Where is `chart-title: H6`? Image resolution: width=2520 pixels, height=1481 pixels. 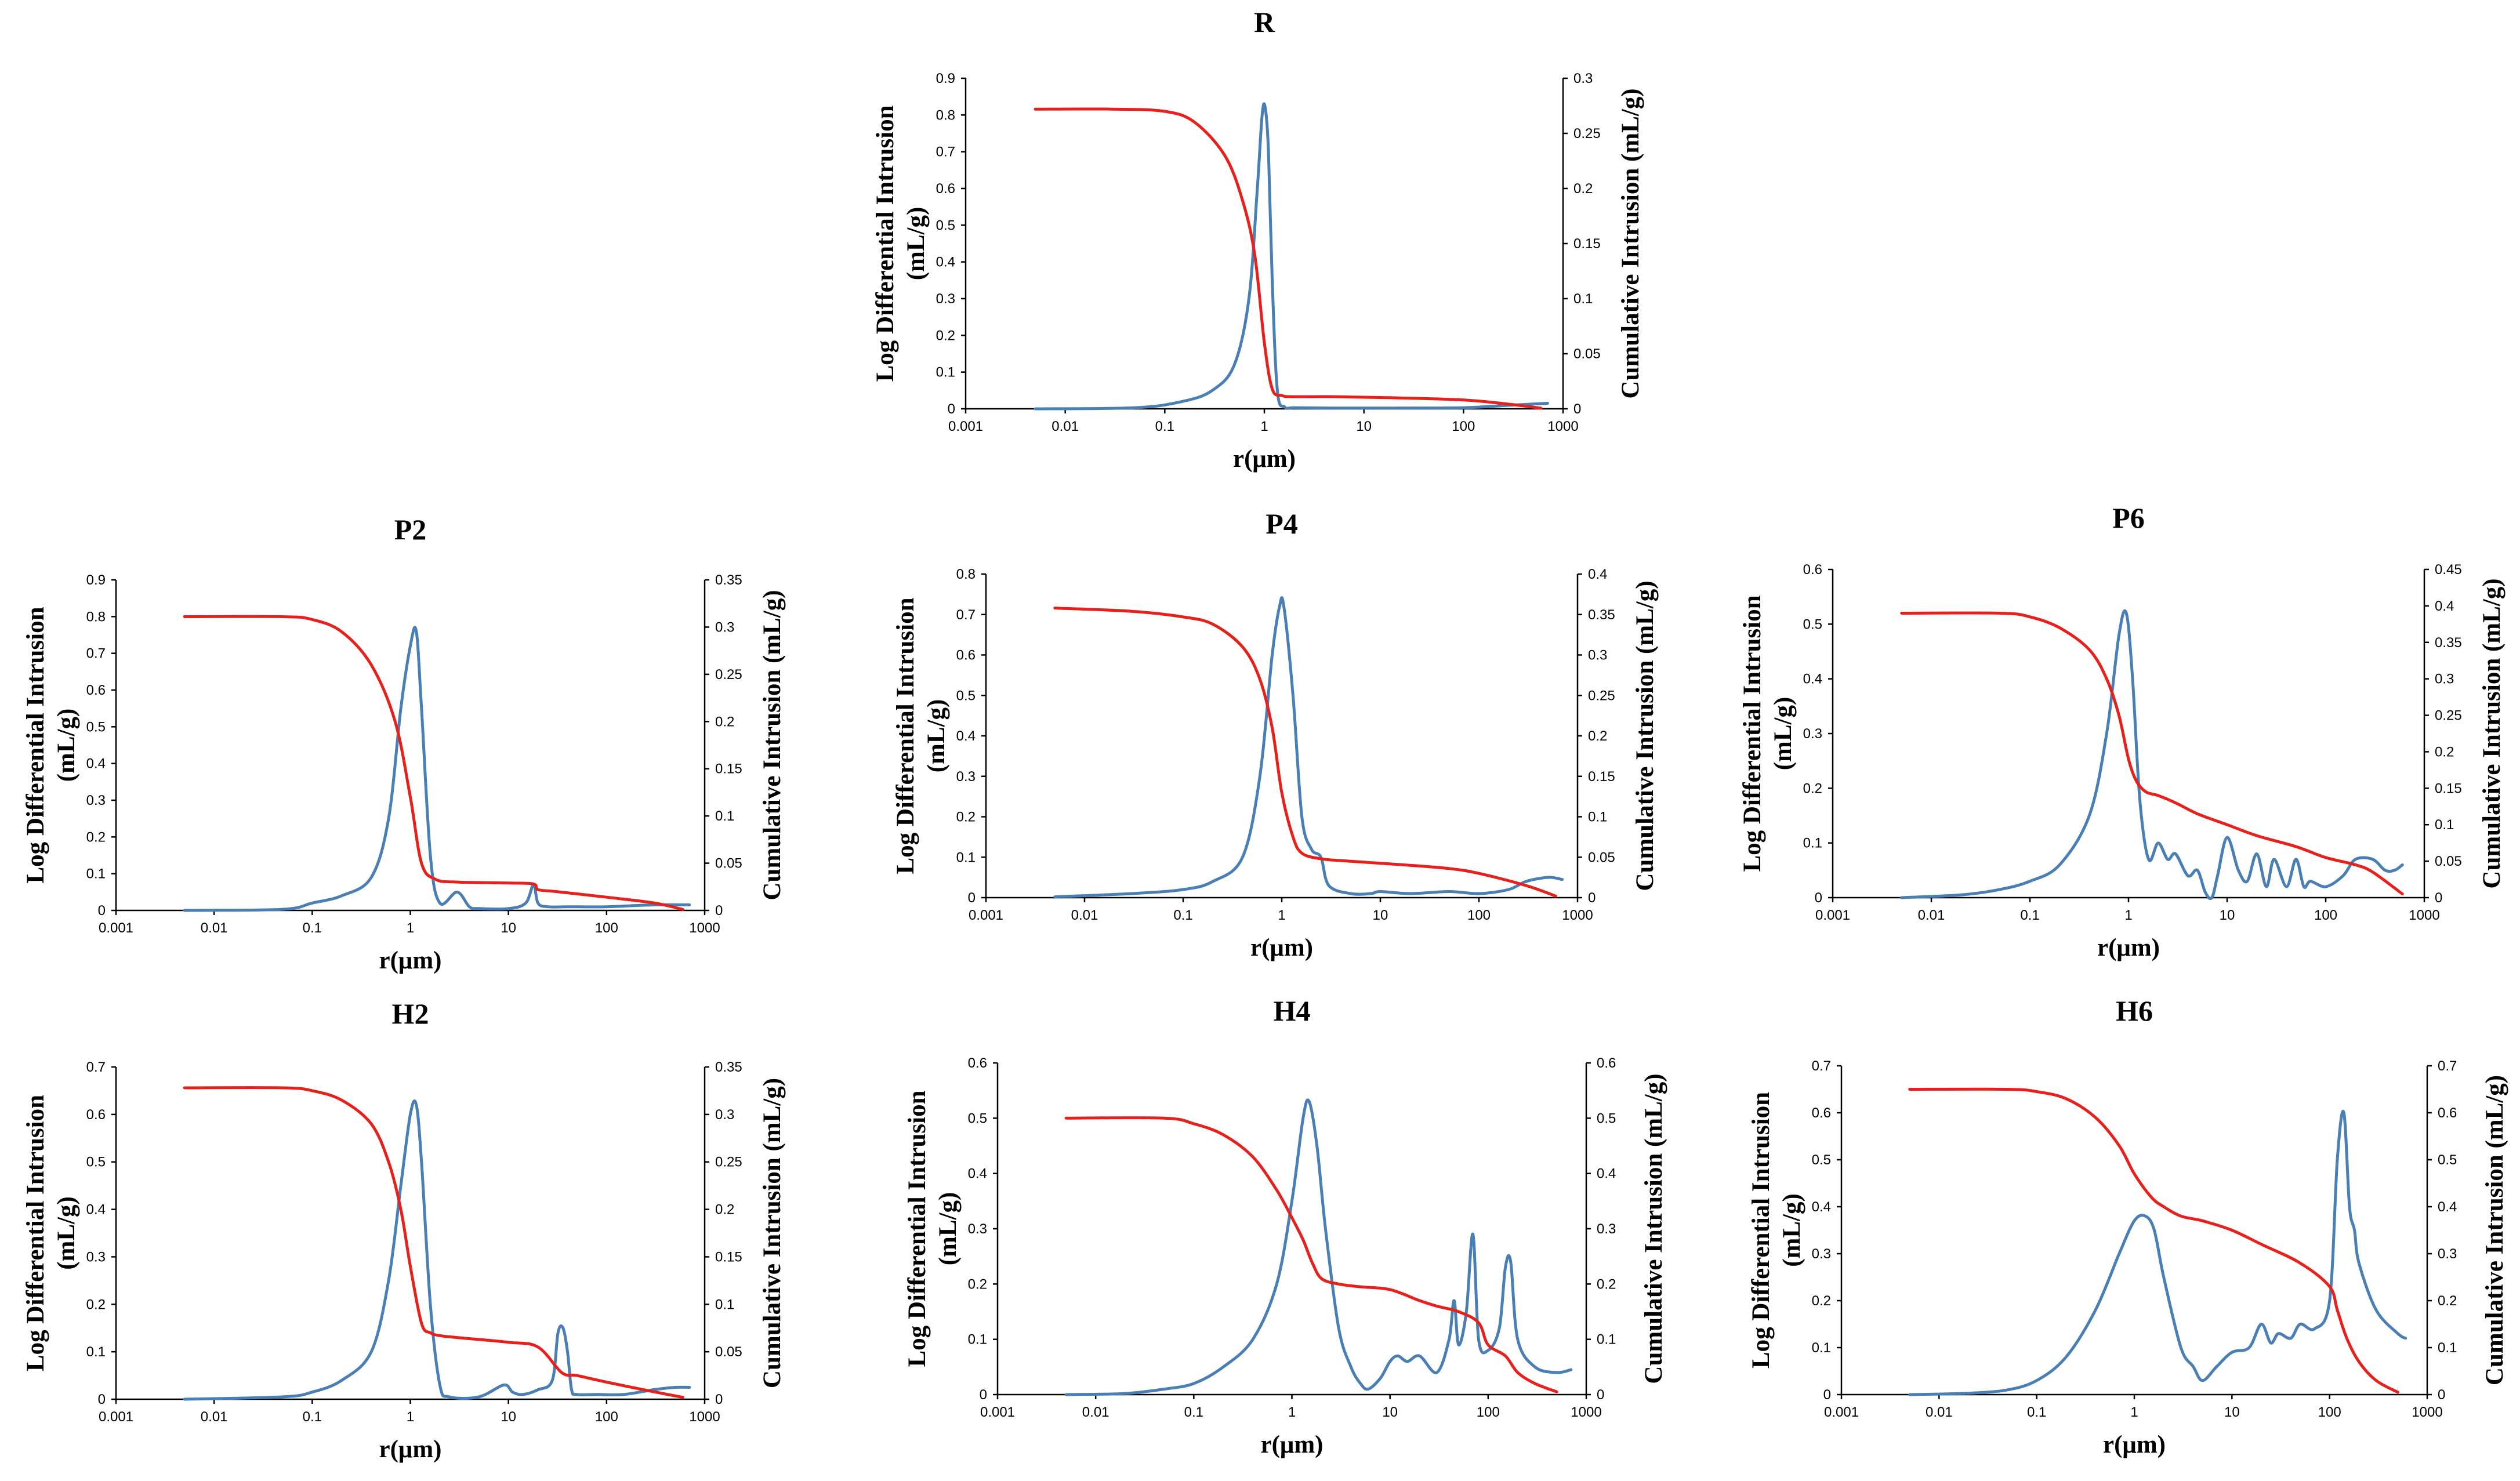 chart-title: H6 is located at coordinates (2134, 1010).